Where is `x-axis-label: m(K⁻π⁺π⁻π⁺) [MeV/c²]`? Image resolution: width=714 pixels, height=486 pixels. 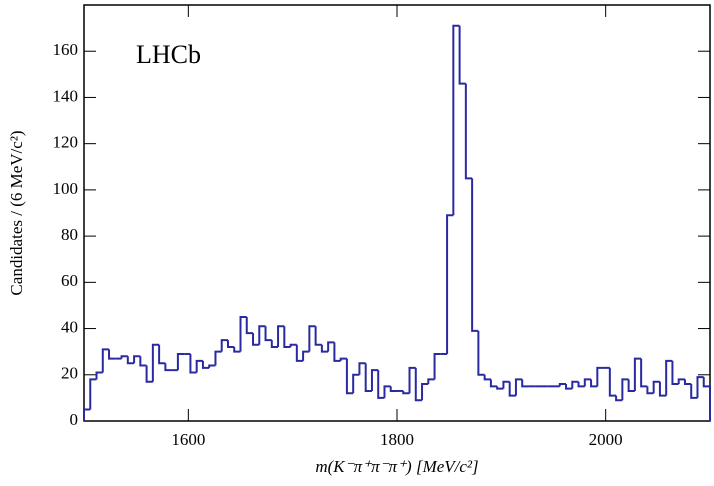
x-axis-label: m(K⁻π⁺π⁻π⁺) [MeV/c²] is located at coordinates (396, 466).